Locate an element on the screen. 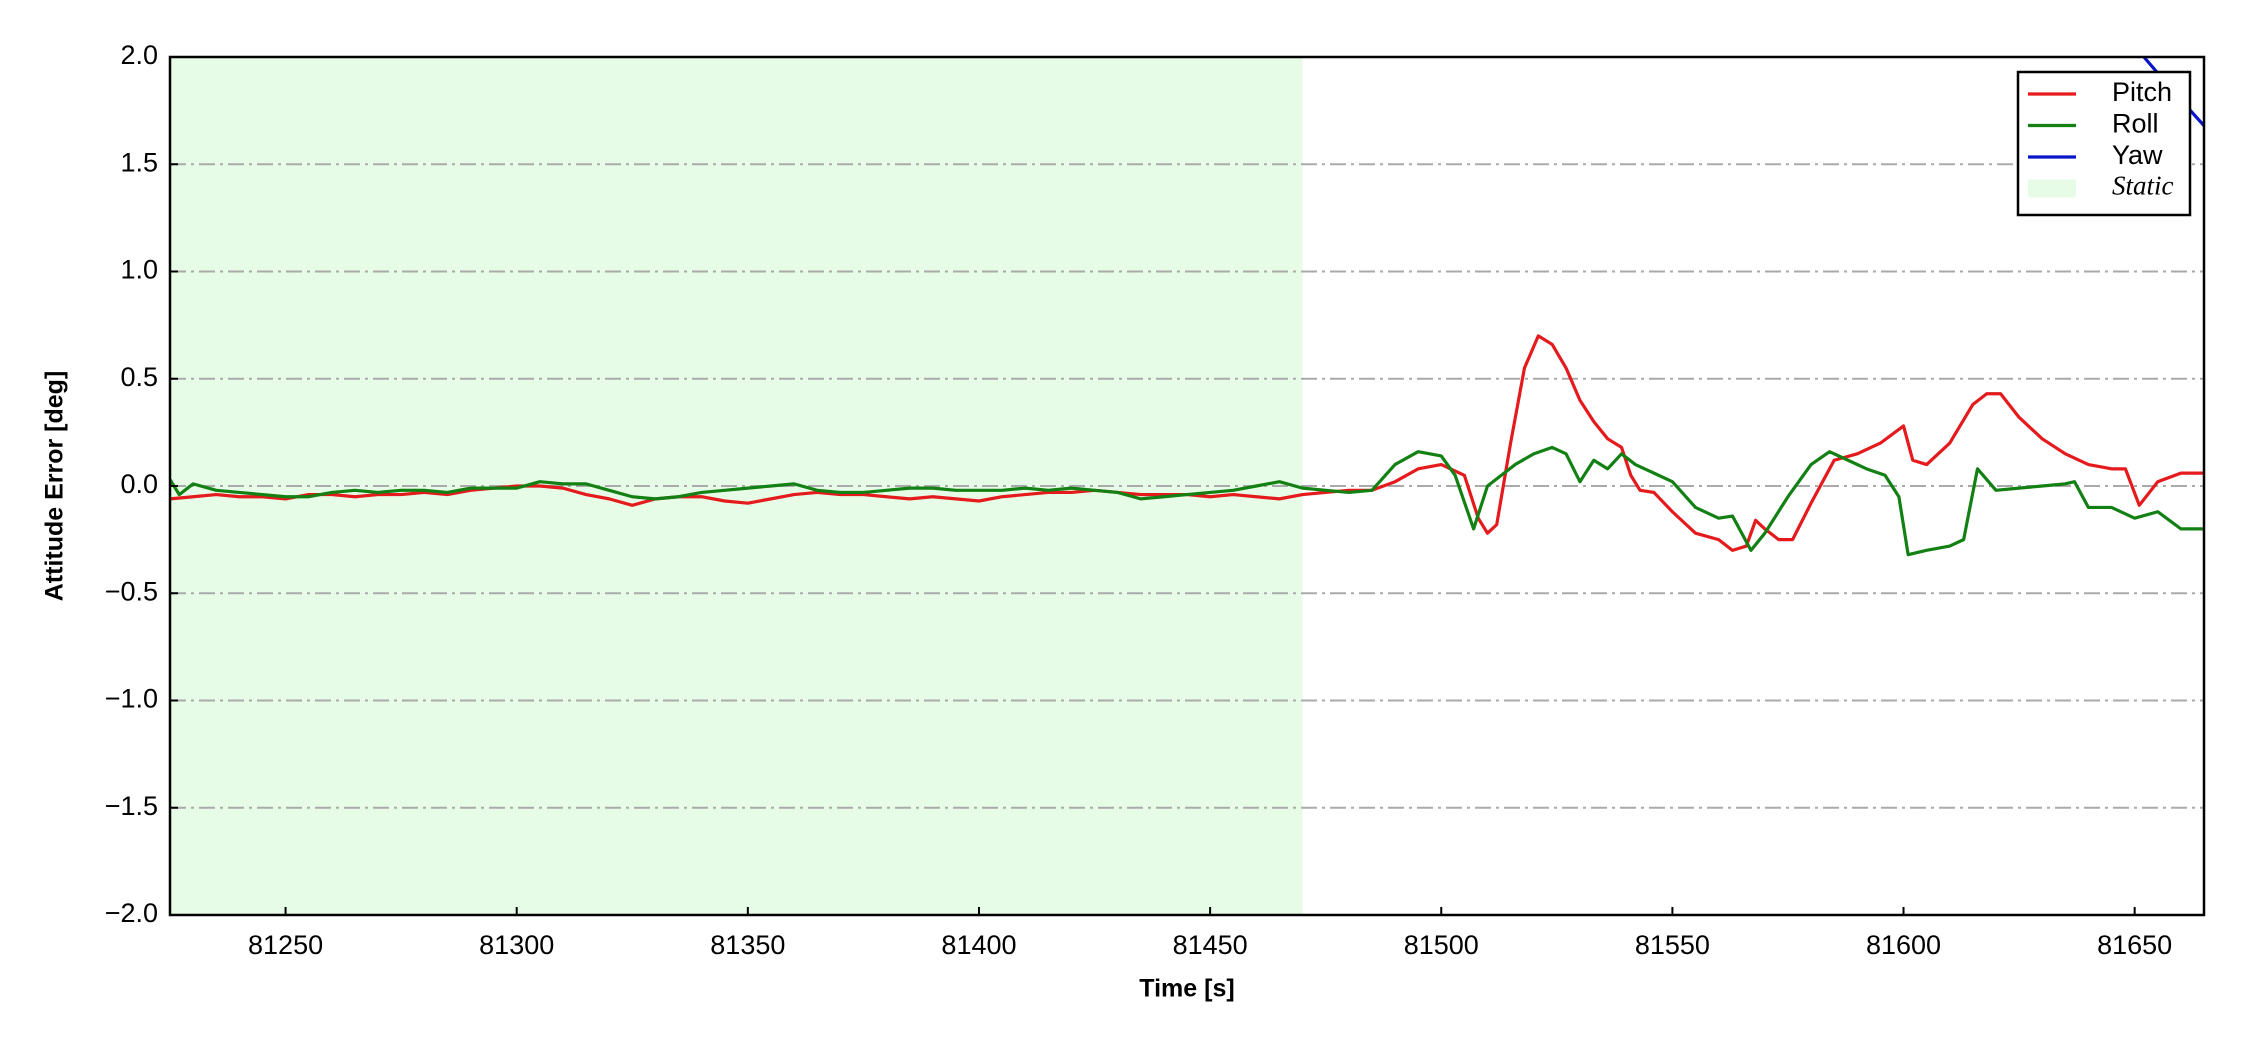  legend-label: Static is located at coordinates (2143, 186).